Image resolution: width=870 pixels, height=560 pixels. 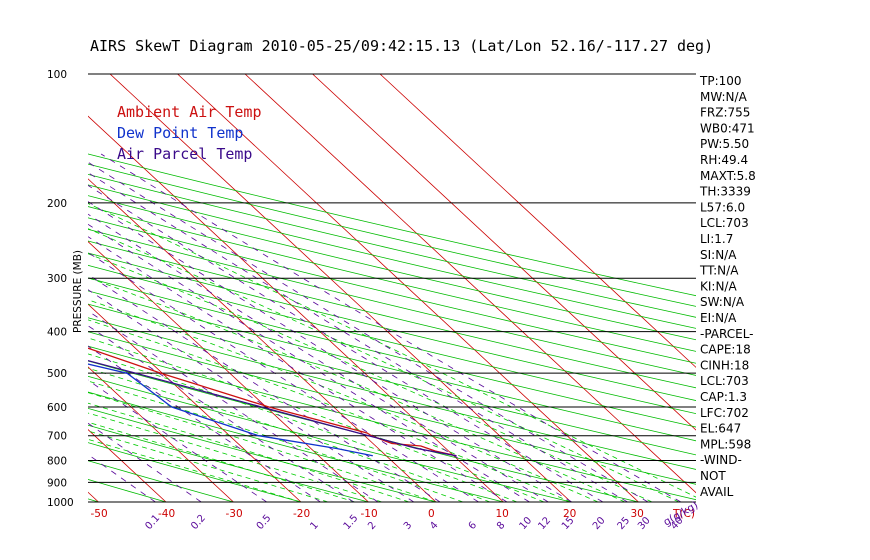 What do you see at coordinates (57, 204) in the screenshot?
I see `pressure-tick-label: 200` at bounding box center [57, 204].